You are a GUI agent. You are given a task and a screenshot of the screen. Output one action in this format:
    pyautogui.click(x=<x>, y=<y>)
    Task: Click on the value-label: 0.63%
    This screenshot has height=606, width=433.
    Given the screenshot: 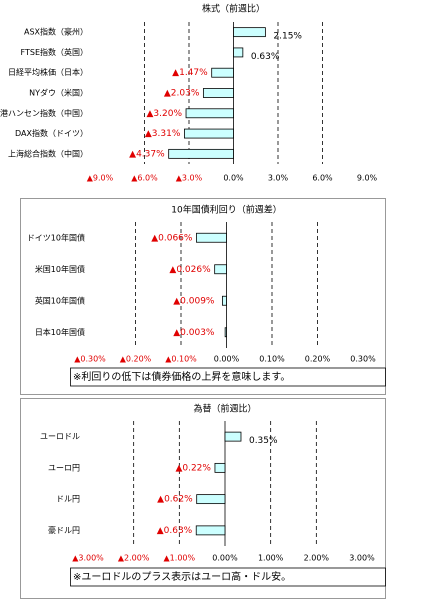 What is the action you would take?
    pyautogui.click(x=265, y=57)
    